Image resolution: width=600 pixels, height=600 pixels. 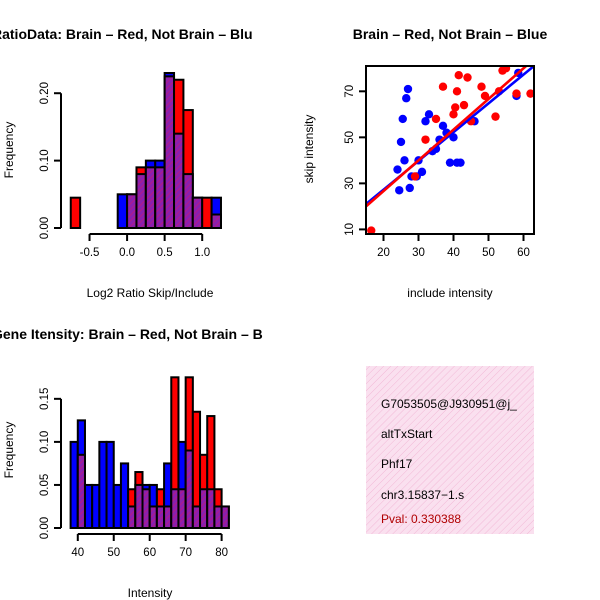 What do you see at coordinates (350, 229) in the screenshot?
I see `scatter-y-tick-label: 10` at bounding box center [350, 229].